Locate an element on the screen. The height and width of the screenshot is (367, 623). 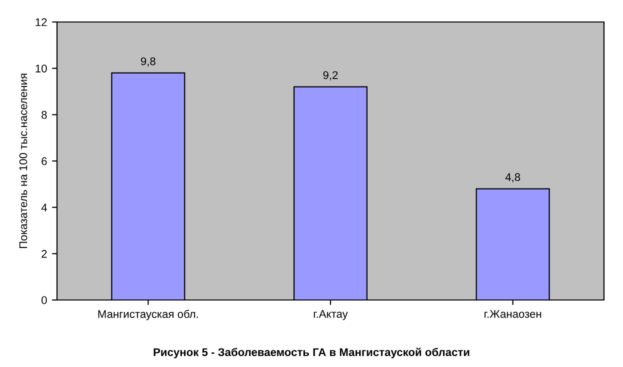
text: Рисунок 5 - Заболеваемость ГА в Мангистауской области is located at coordinates (312, 353).